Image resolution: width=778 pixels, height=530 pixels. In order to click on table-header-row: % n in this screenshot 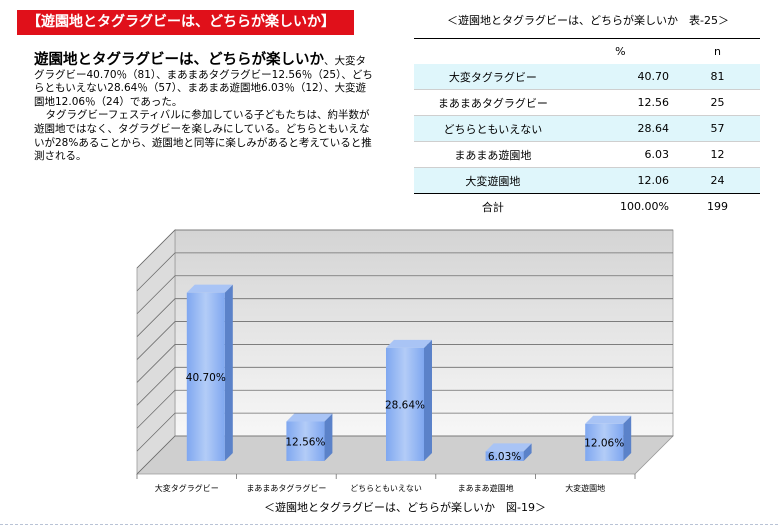, I will do `click(587, 51)`.